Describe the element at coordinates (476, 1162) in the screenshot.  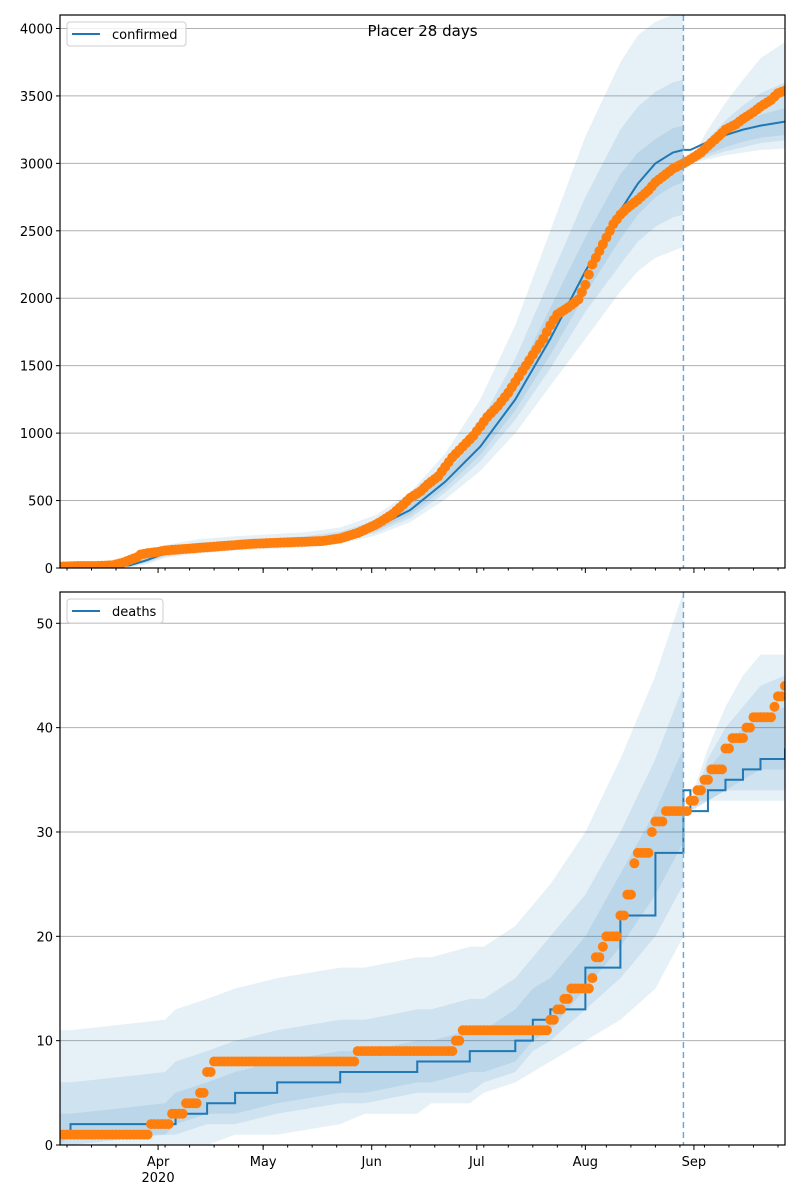
I see `x-tick-label: Jul` at that location.